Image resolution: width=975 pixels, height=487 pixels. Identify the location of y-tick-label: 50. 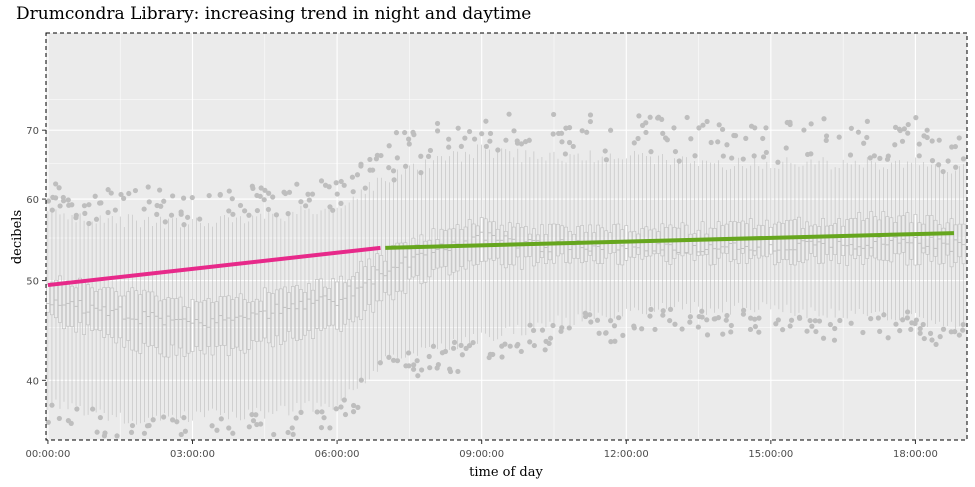
(32, 282).